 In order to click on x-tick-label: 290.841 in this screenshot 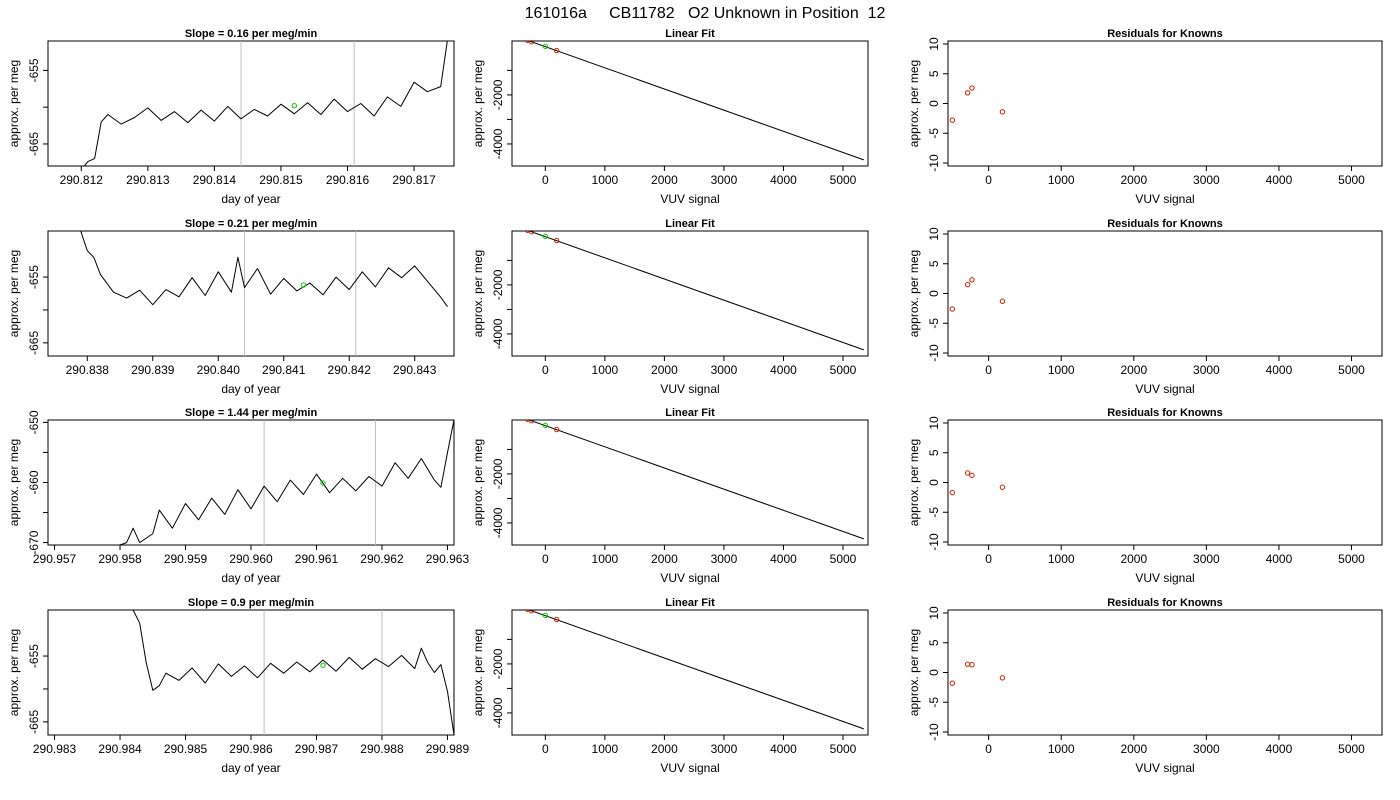, I will do `click(284, 370)`.